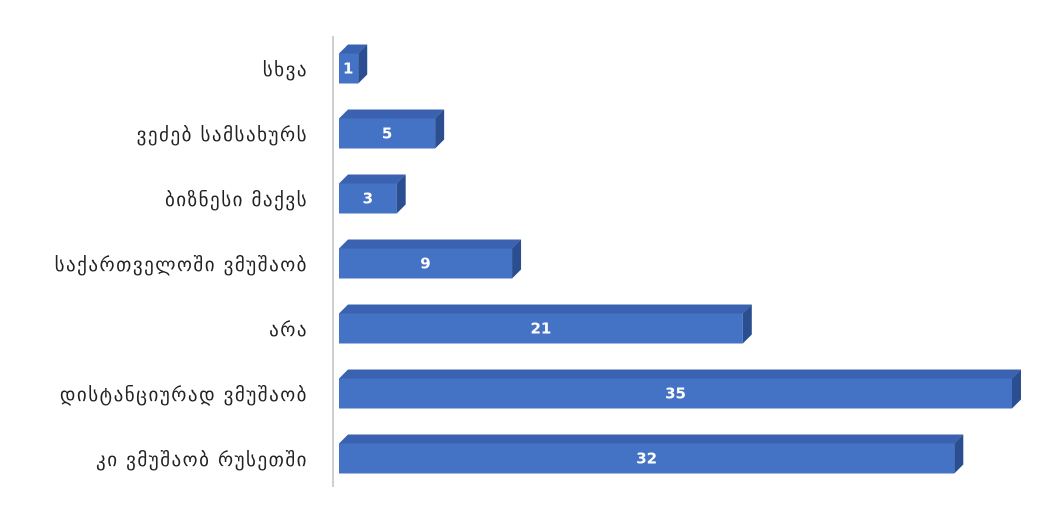 Image resolution: width=1062 pixels, height=515 pixels. I want to click on category-label: არა, so click(288, 330).